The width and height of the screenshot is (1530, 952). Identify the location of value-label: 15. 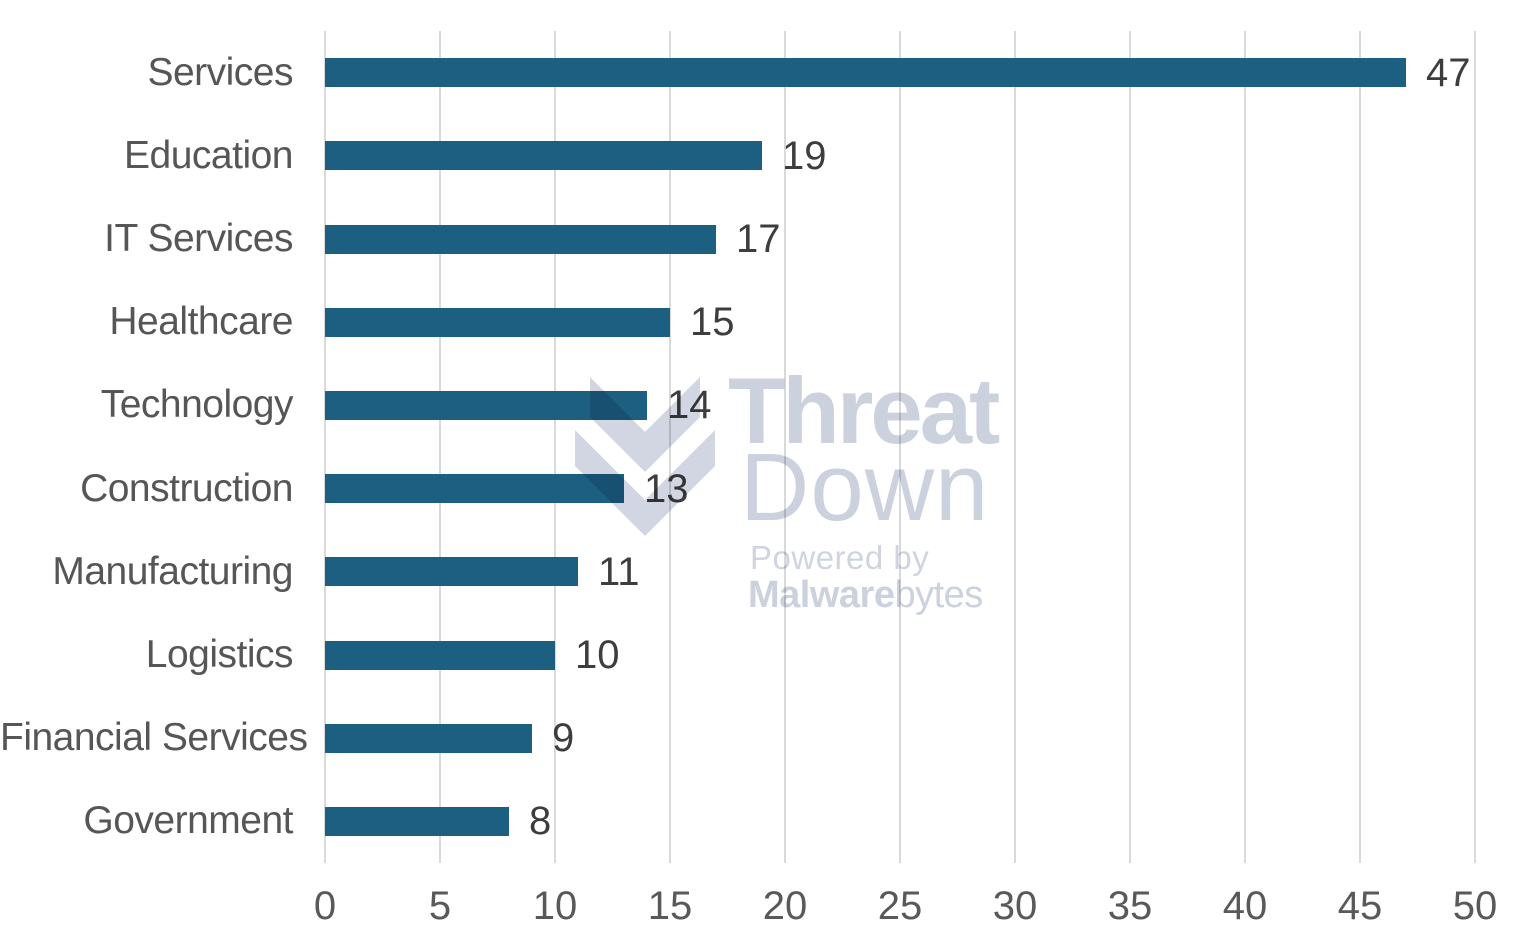
(712, 322).